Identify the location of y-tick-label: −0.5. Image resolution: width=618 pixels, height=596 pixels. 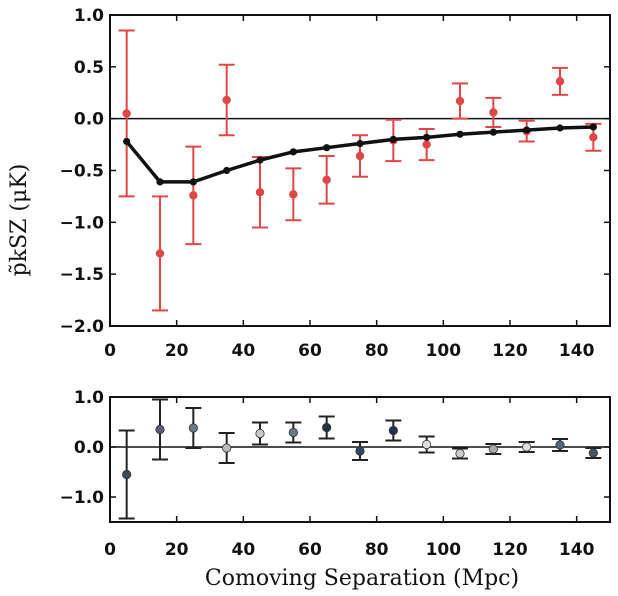
(82, 172).